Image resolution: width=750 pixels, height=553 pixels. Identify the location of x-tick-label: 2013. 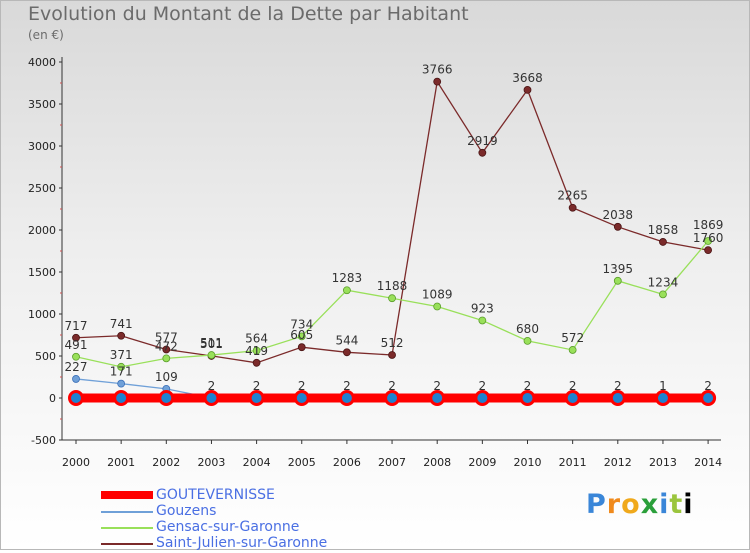
(663, 462).